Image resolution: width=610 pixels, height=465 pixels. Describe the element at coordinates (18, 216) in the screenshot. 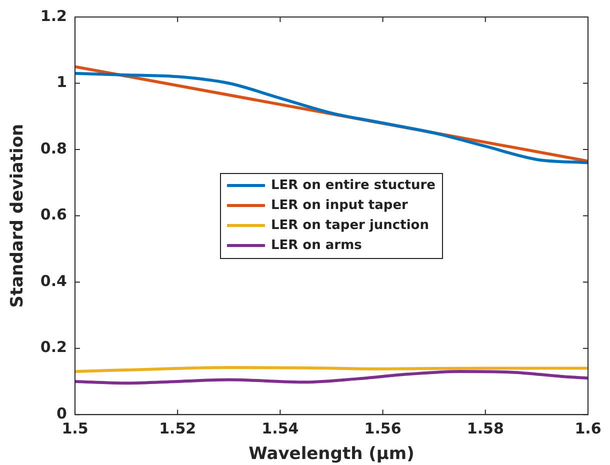

I see `y-axis-title: Standard deviation` at that location.